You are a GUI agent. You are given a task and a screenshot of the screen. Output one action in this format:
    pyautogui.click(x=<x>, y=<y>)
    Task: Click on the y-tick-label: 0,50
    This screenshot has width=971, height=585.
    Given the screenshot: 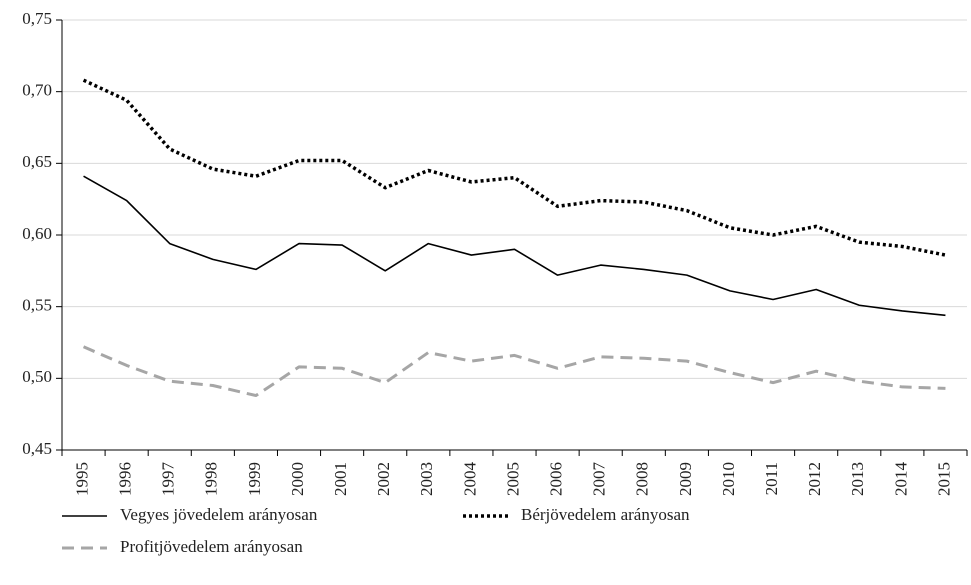 What is the action you would take?
    pyautogui.click(x=37, y=376)
    